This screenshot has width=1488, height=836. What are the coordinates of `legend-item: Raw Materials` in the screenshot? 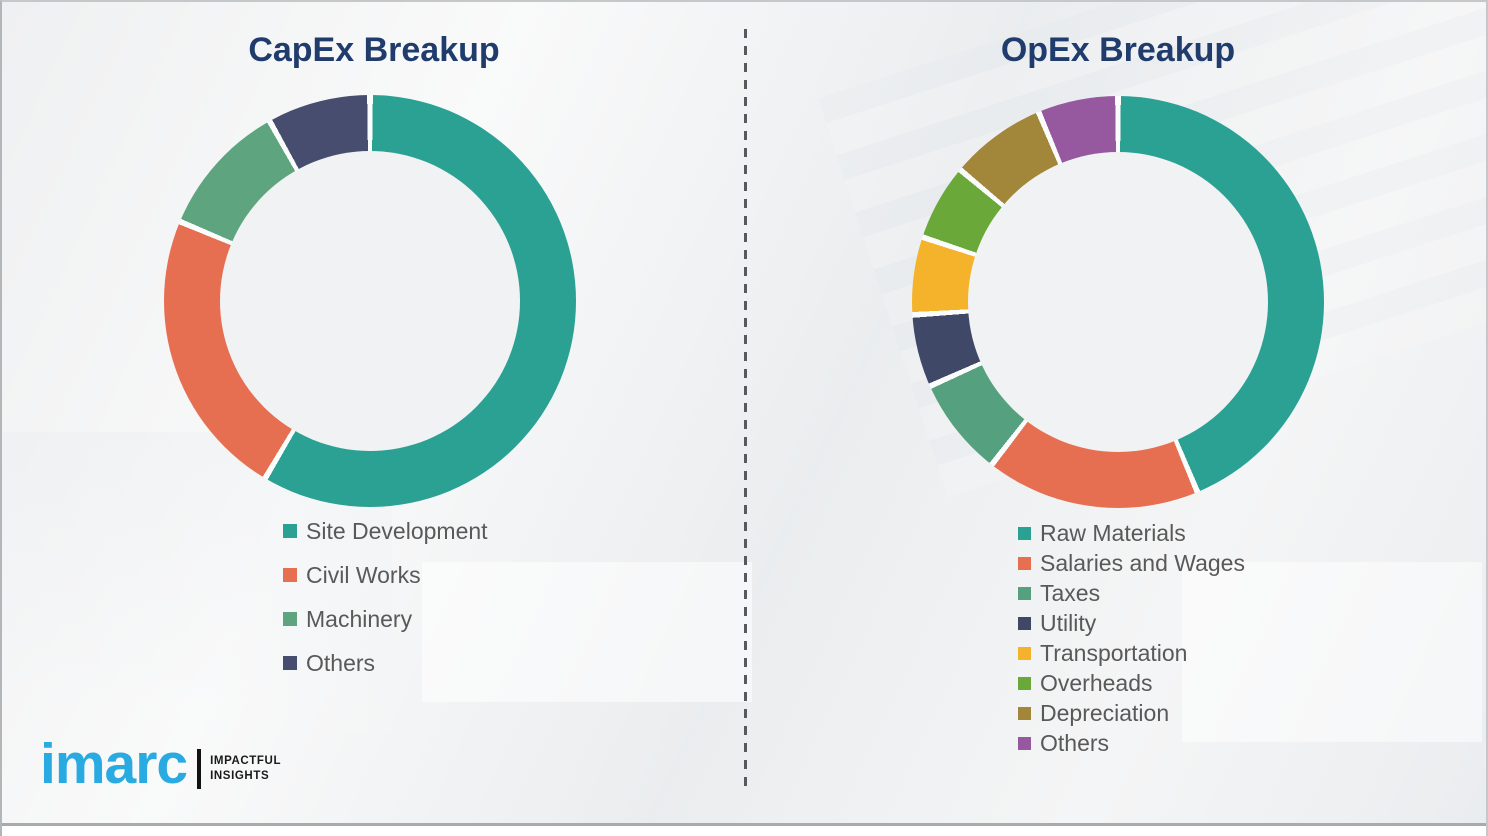 It's located at (1131, 533).